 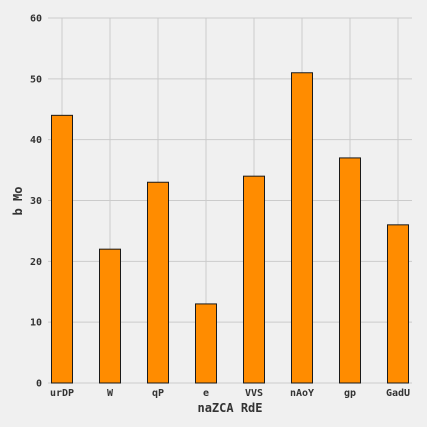 I want to click on y-tick-layer: 0 10 20 30 40 50 60, so click(x=36, y=202).